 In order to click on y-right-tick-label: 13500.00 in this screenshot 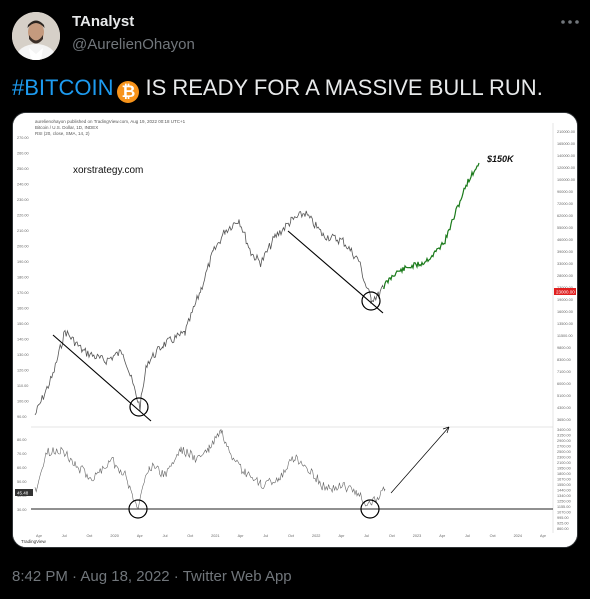, I will do `click(565, 324)`.